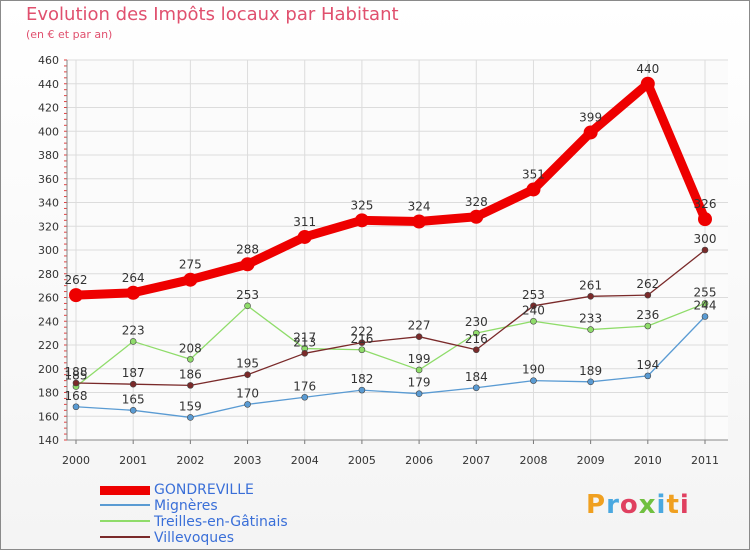 The image size is (750, 550). Describe the element at coordinates (705, 239) in the screenshot. I see `data-label: 300` at that location.